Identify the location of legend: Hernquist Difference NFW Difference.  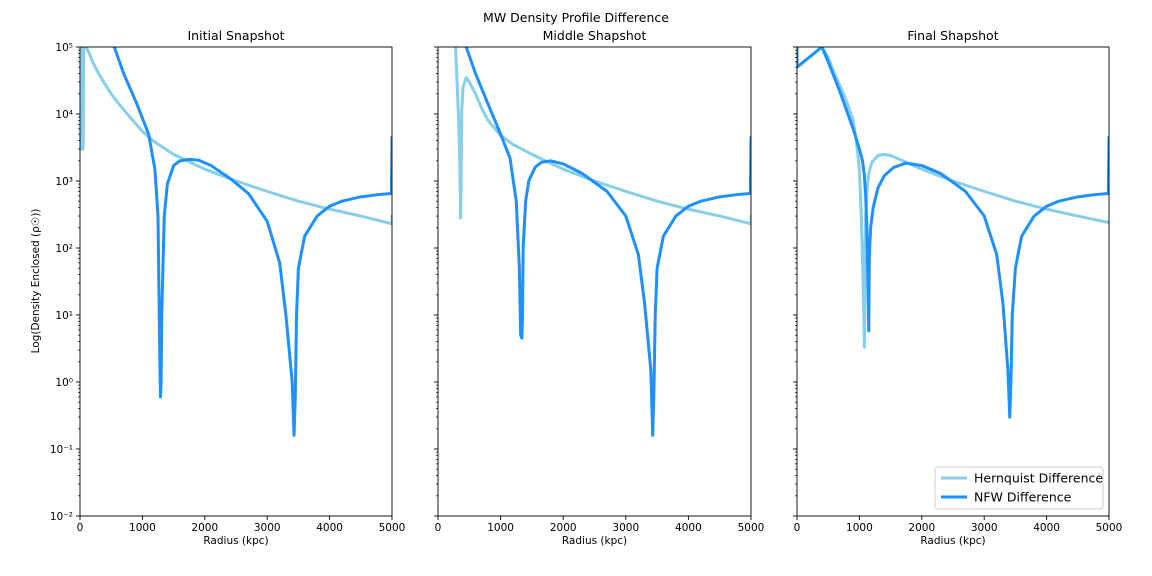
(1019, 488).